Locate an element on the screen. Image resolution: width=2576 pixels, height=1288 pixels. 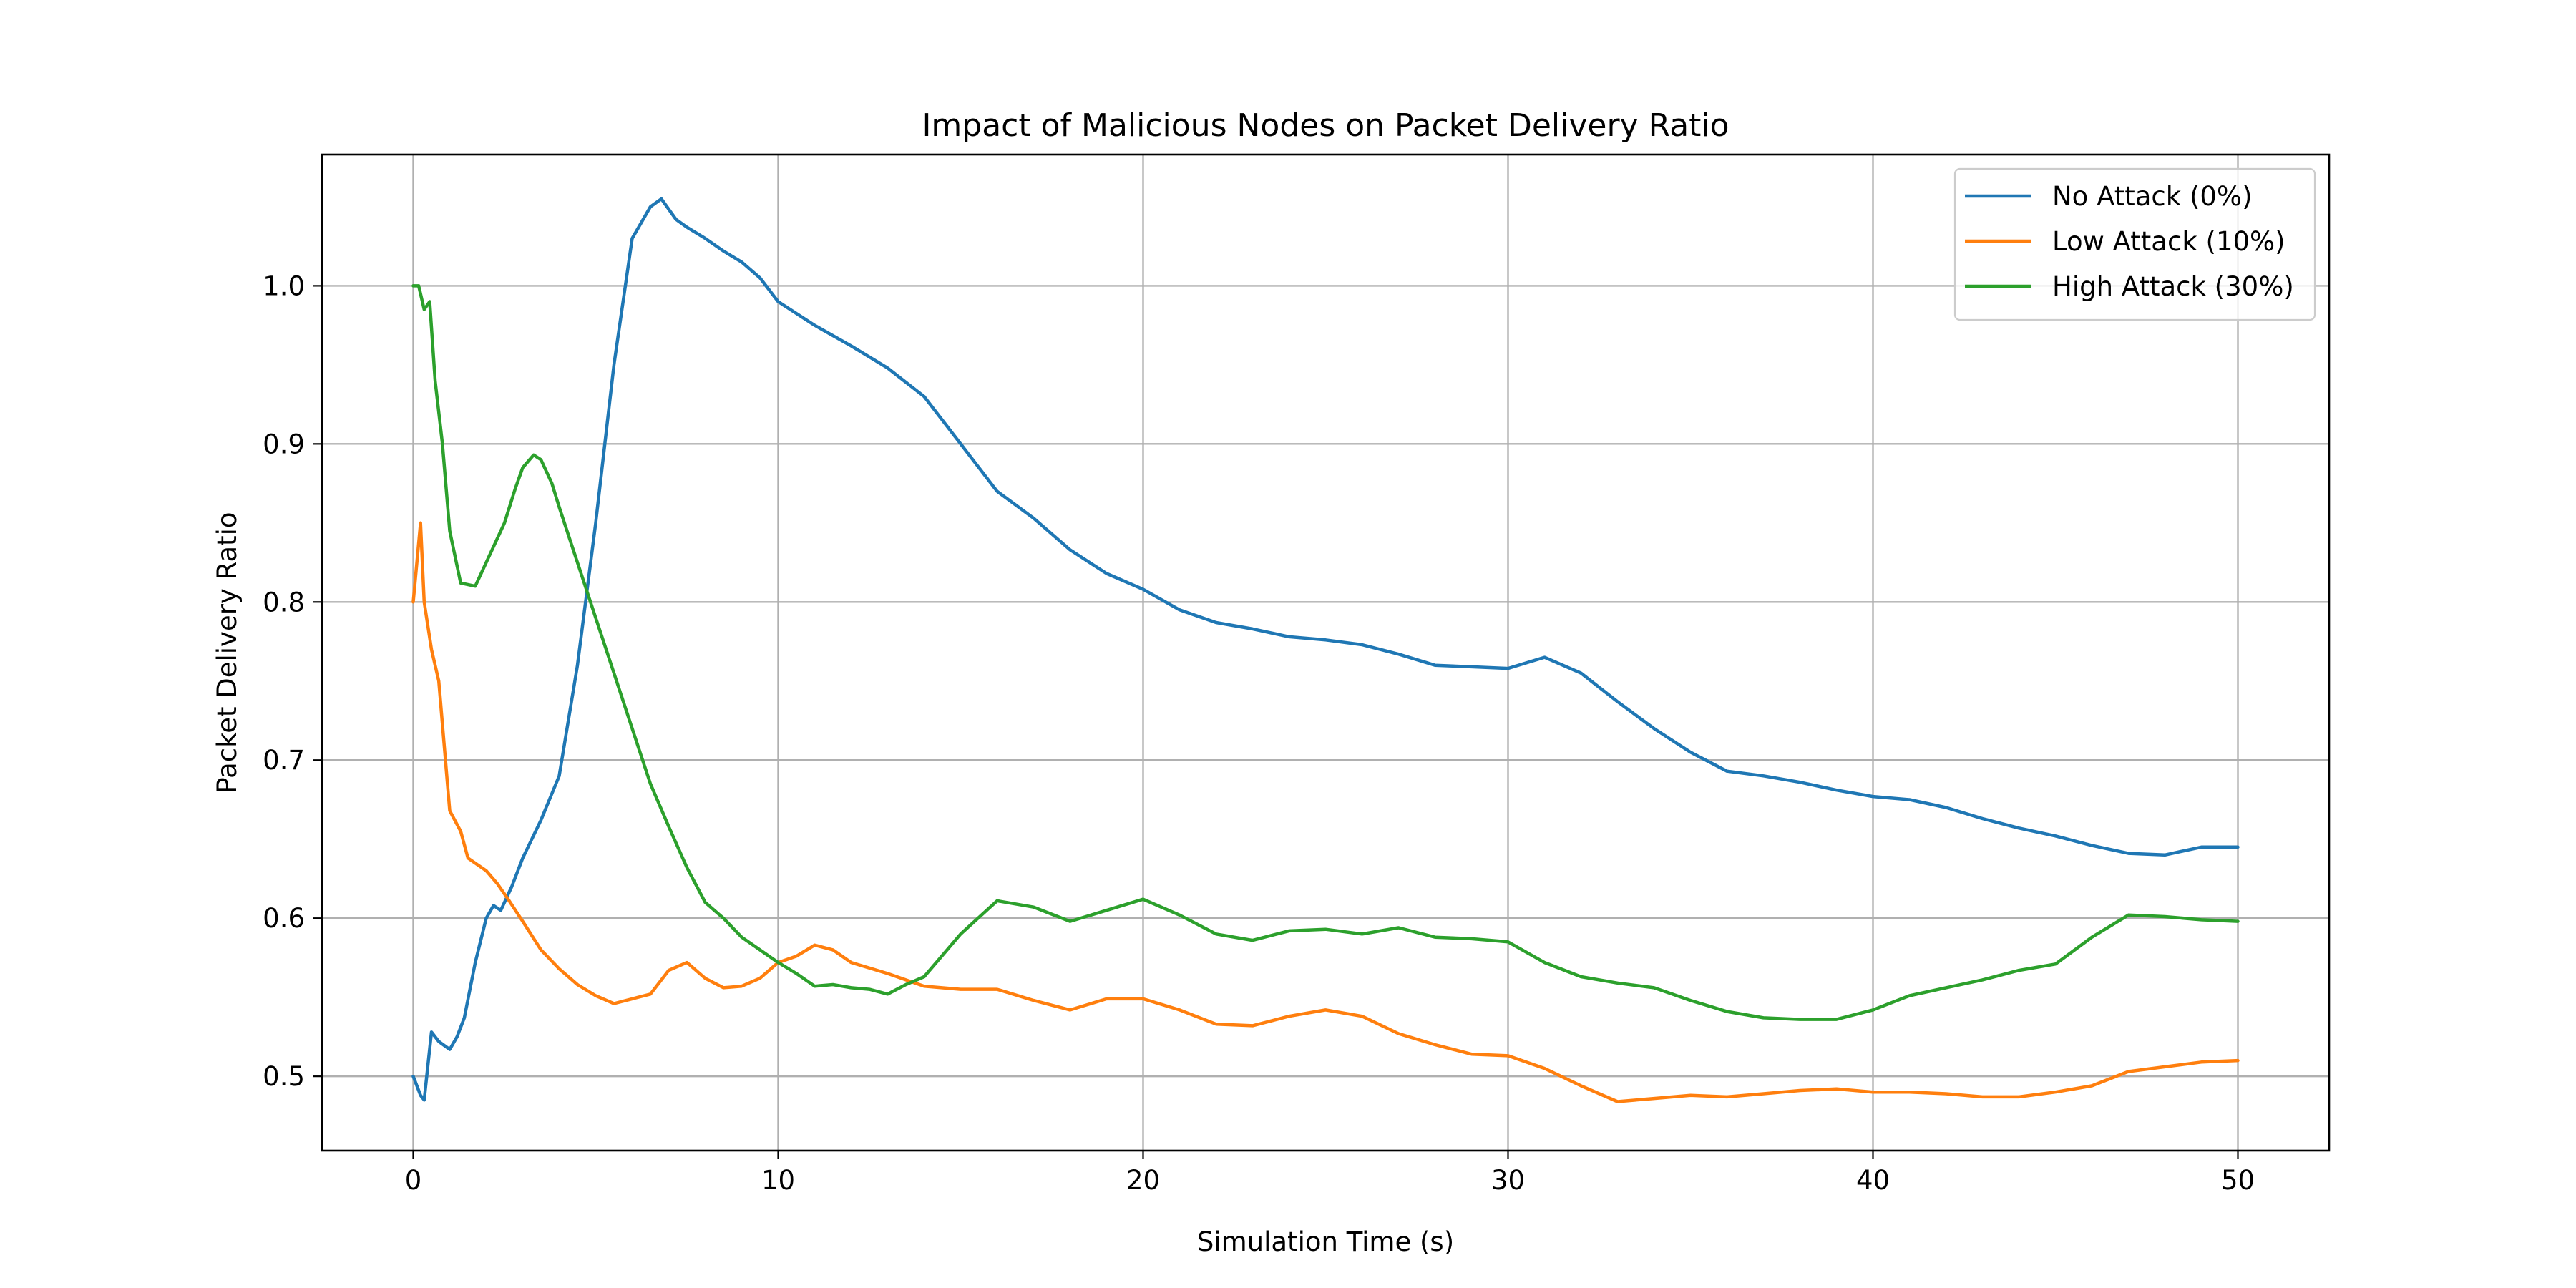
legend-label-3: High Attack (30%) is located at coordinates (2173, 286).